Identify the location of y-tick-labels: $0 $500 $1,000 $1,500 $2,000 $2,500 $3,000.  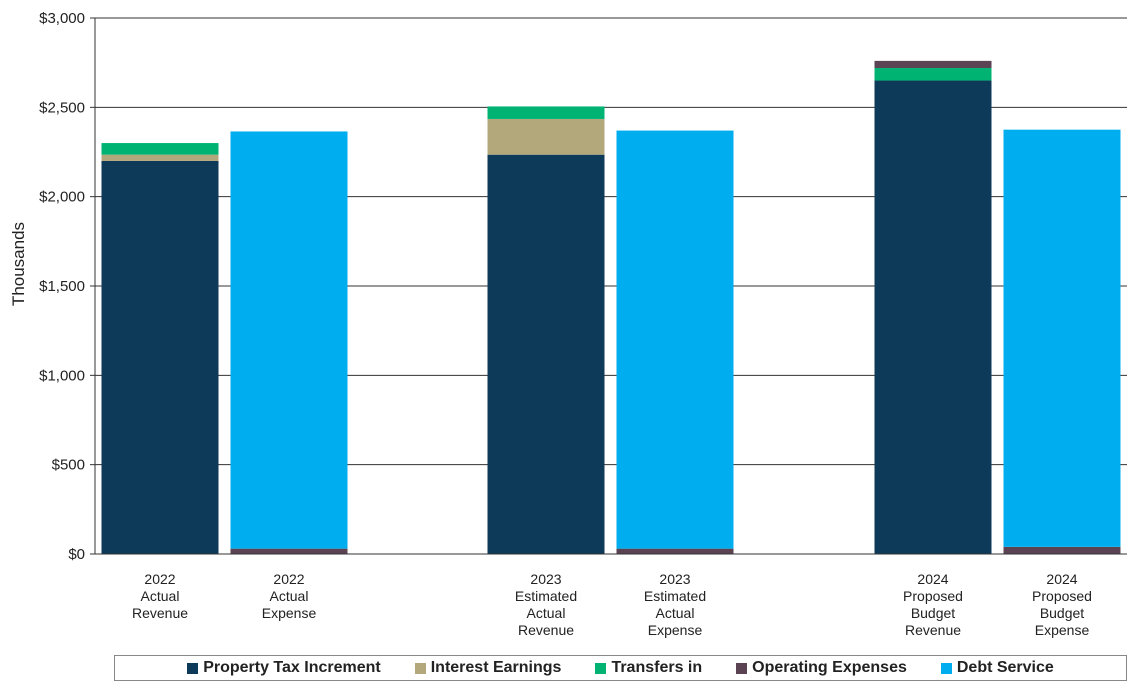
(62, 286).